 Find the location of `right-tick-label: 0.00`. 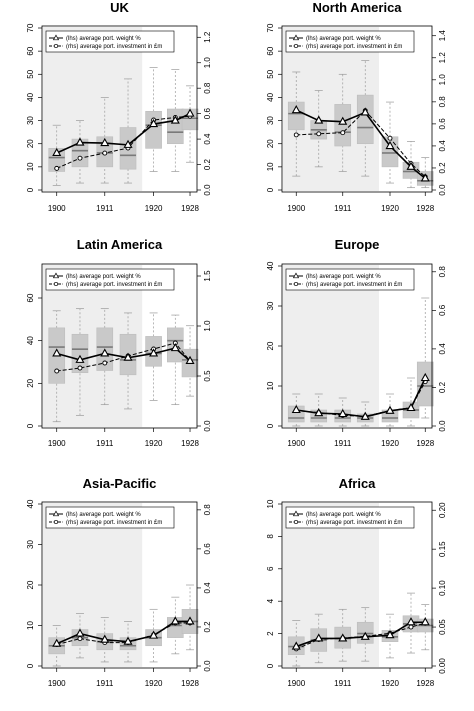

right-tick-label: 0.00 is located at coordinates (442, 666).